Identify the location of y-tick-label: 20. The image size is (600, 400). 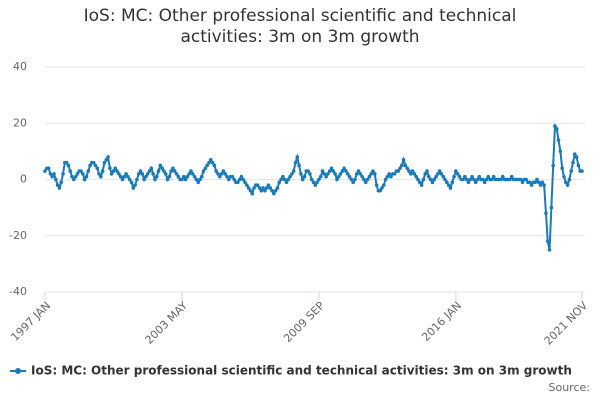
(20, 122).